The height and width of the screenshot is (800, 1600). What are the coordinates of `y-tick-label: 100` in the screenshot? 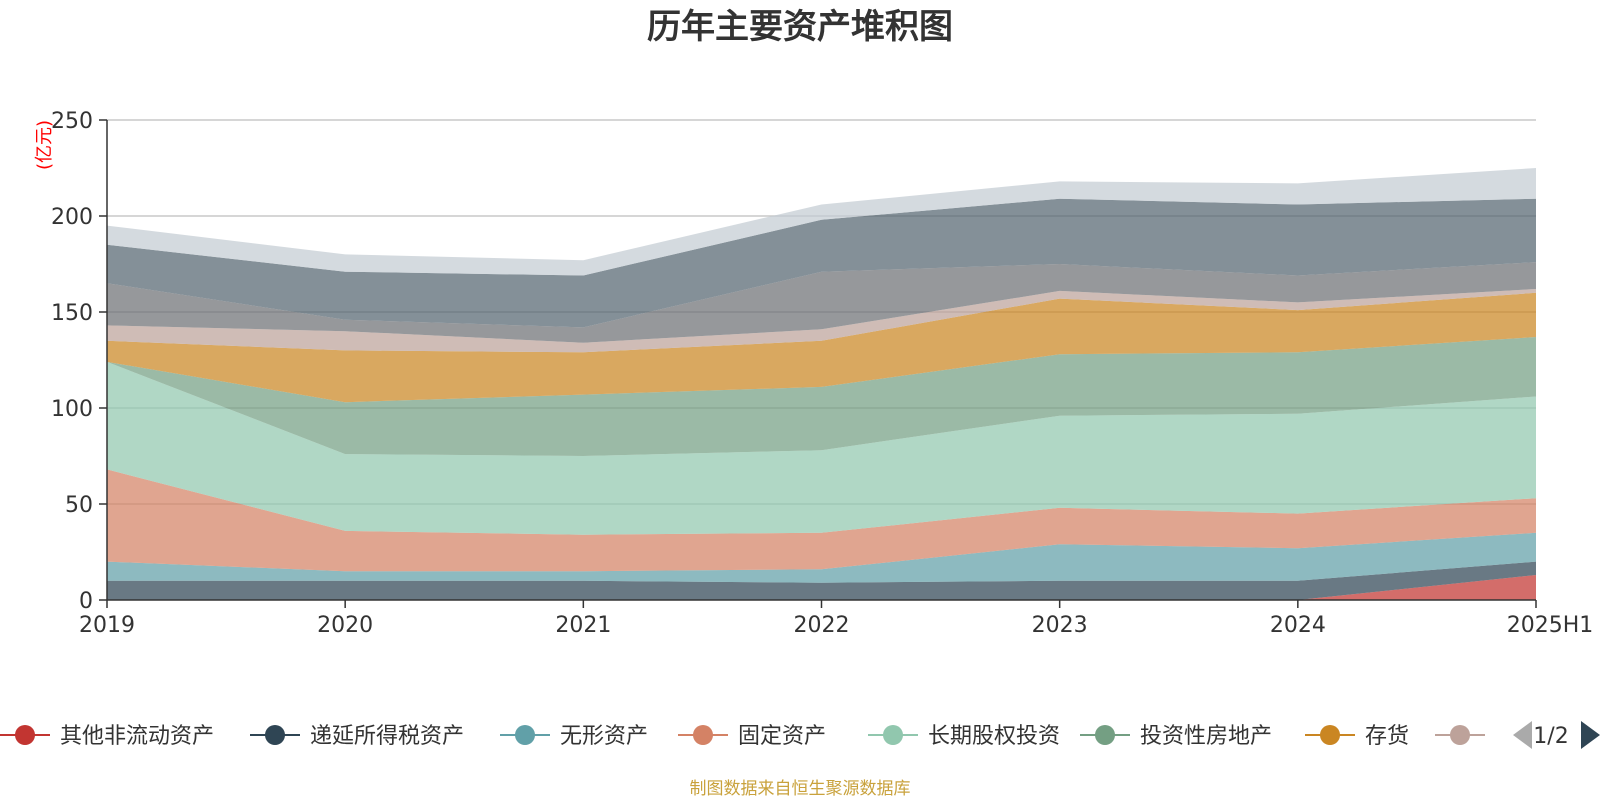 It's located at (72, 409).